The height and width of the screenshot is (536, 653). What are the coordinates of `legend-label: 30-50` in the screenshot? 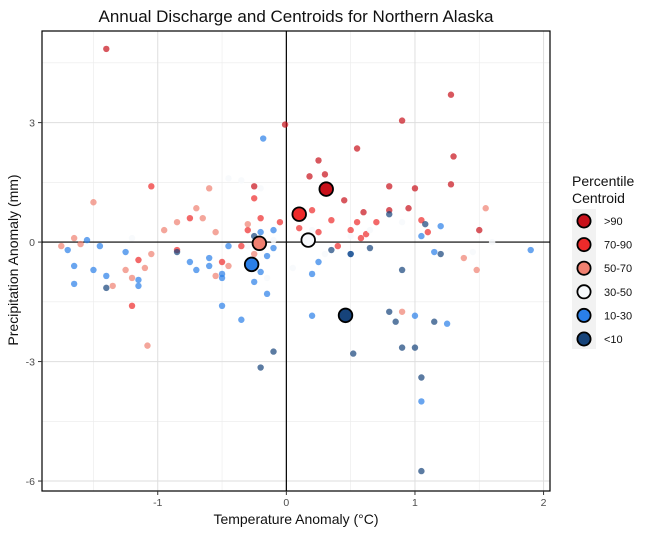 It's located at (618, 293).